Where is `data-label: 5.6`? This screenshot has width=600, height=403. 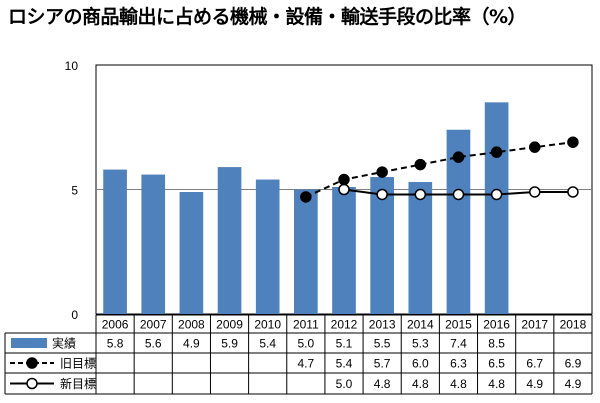
data-label: 5.6 is located at coordinates (153, 344).